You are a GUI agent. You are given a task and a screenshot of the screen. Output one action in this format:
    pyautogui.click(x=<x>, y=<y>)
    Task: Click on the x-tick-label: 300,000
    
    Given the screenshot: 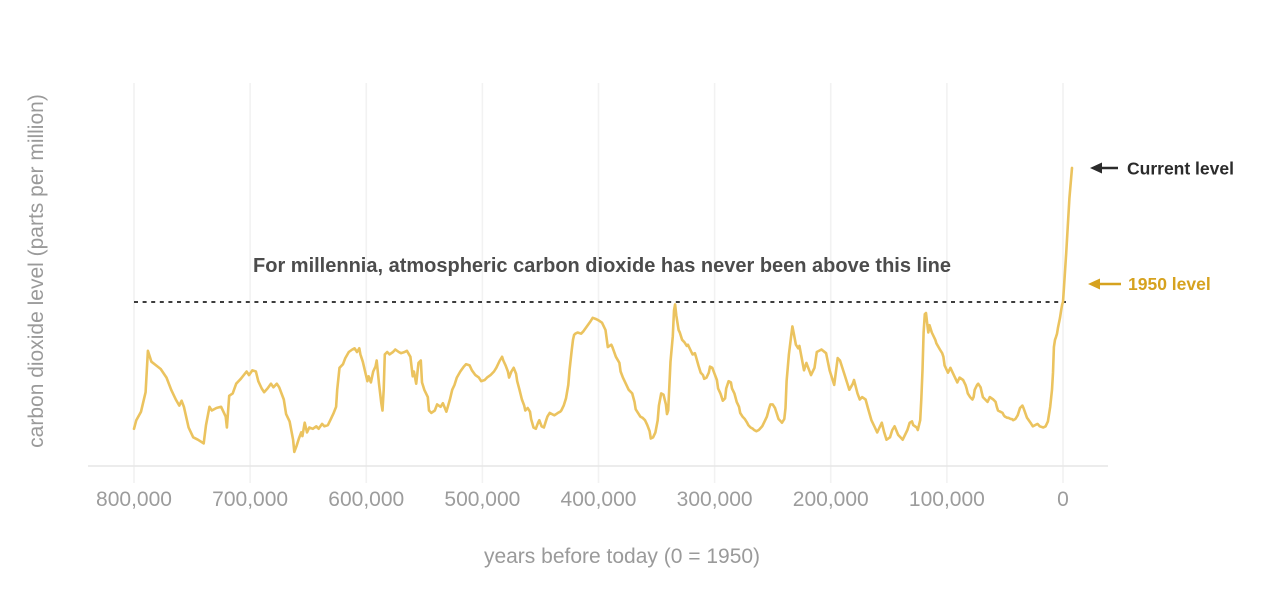 What is the action you would take?
    pyautogui.click(x=715, y=499)
    